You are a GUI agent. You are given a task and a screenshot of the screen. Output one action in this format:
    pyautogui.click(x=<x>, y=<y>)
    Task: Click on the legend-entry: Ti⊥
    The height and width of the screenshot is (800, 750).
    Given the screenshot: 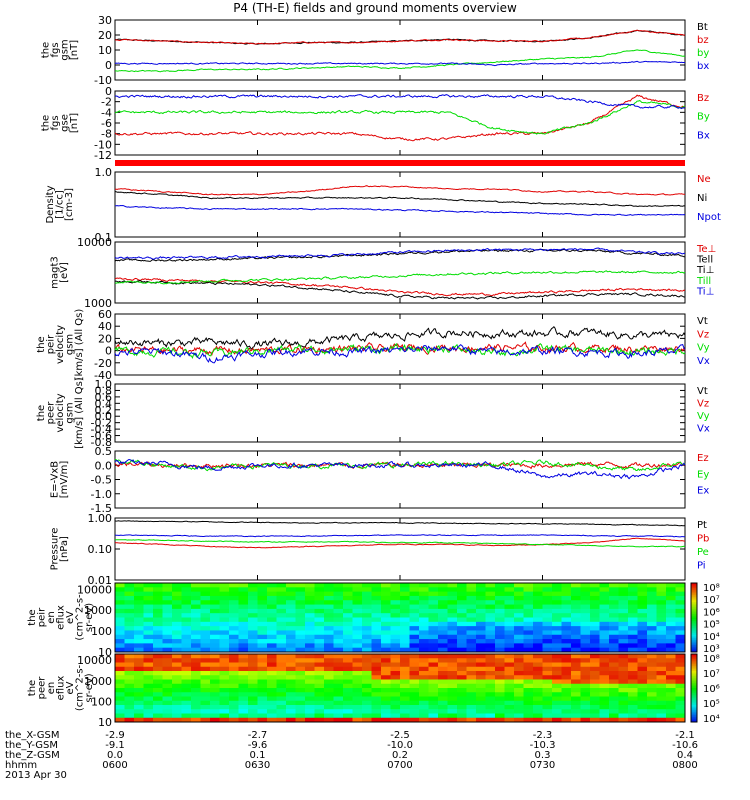 What is the action you would take?
    pyautogui.click(x=705, y=270)
    